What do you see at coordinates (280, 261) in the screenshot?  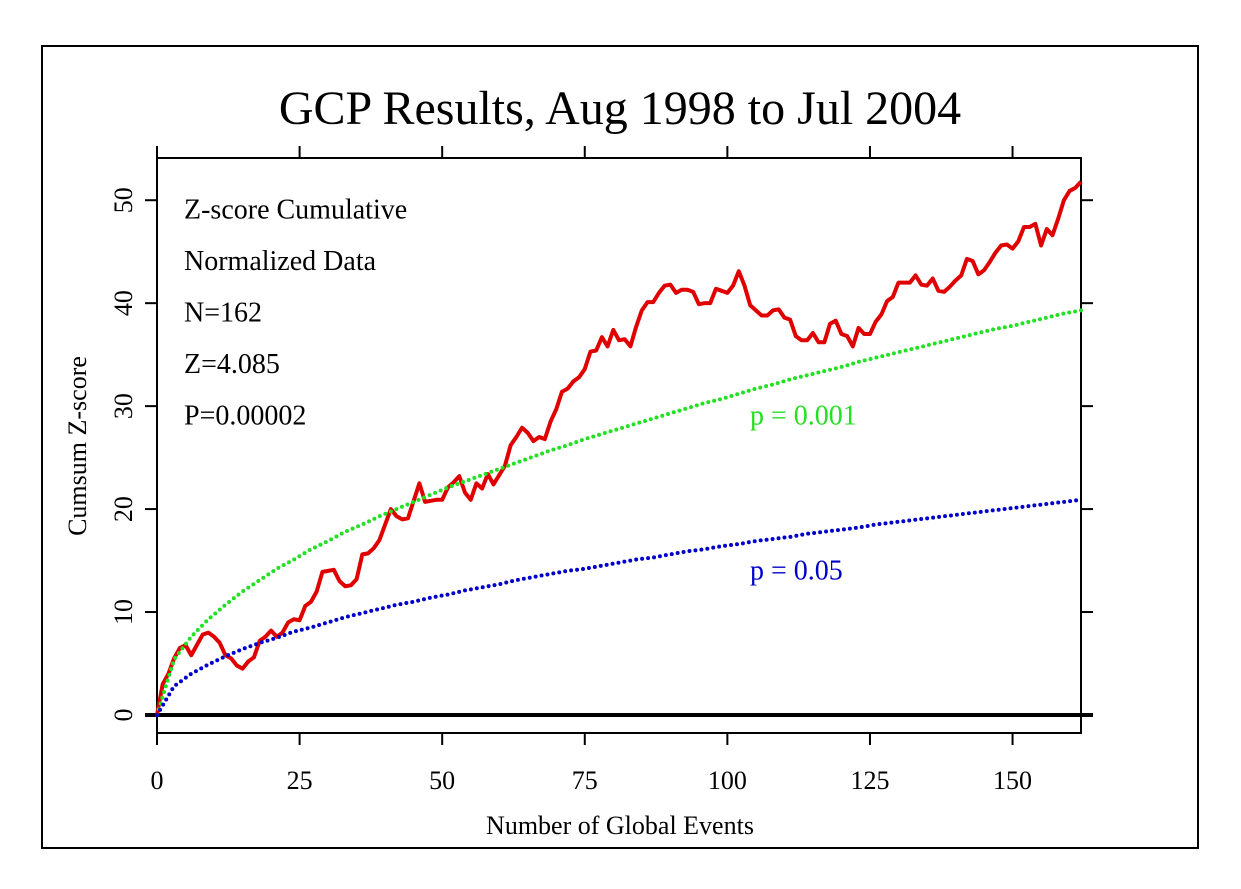 I see `annotation: Normalized Data` at bounding box center [280, 261].